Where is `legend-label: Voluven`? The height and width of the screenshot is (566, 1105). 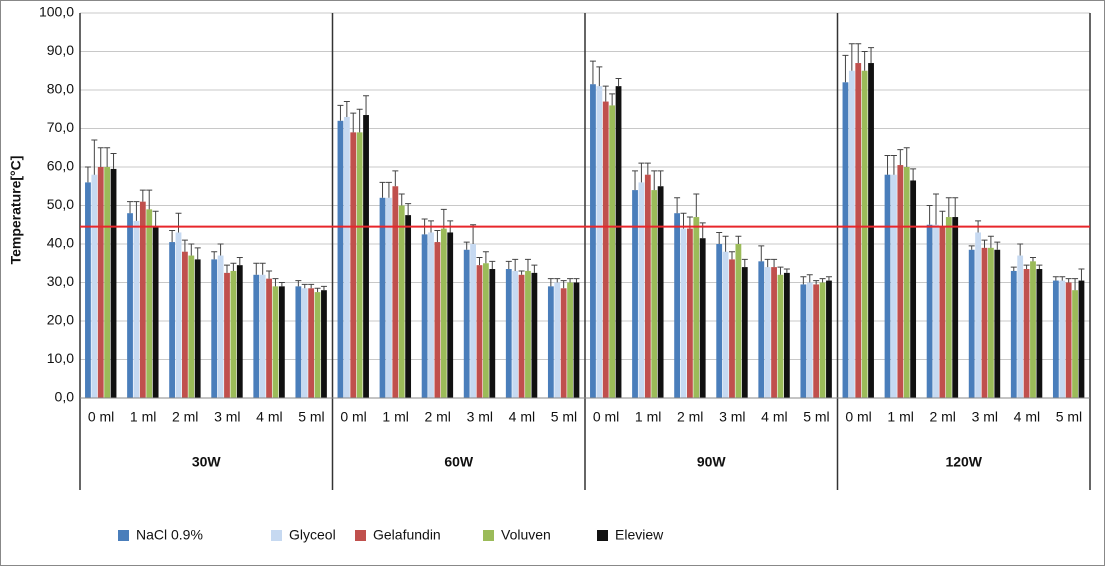
legend-label: Voluven is located at coordinates (526, 535).